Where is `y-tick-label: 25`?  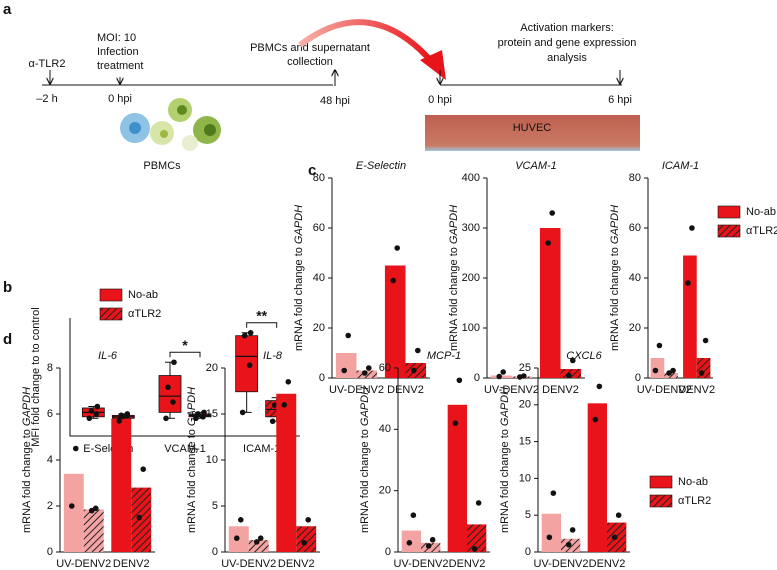
y-tick-label: 25 is located at coordinates (525, 368).